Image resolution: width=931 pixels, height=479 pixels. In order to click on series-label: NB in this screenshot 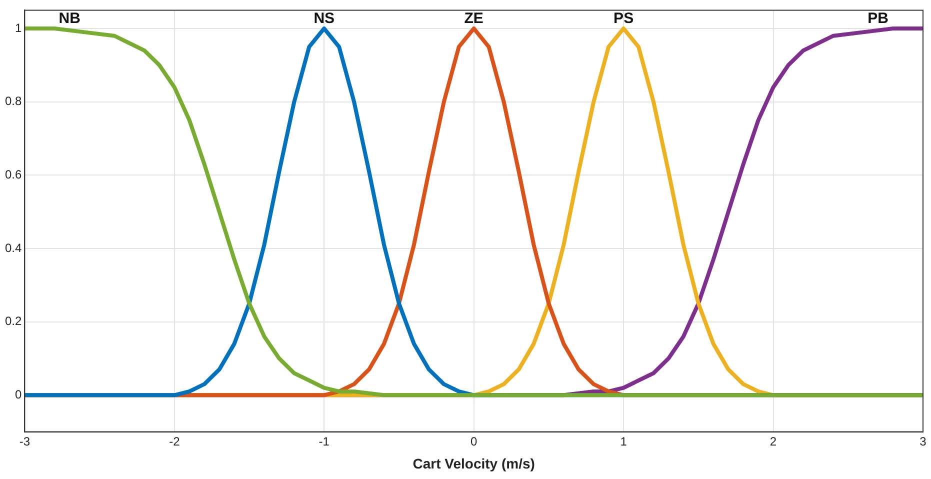, I will do `click(69, 19)`.